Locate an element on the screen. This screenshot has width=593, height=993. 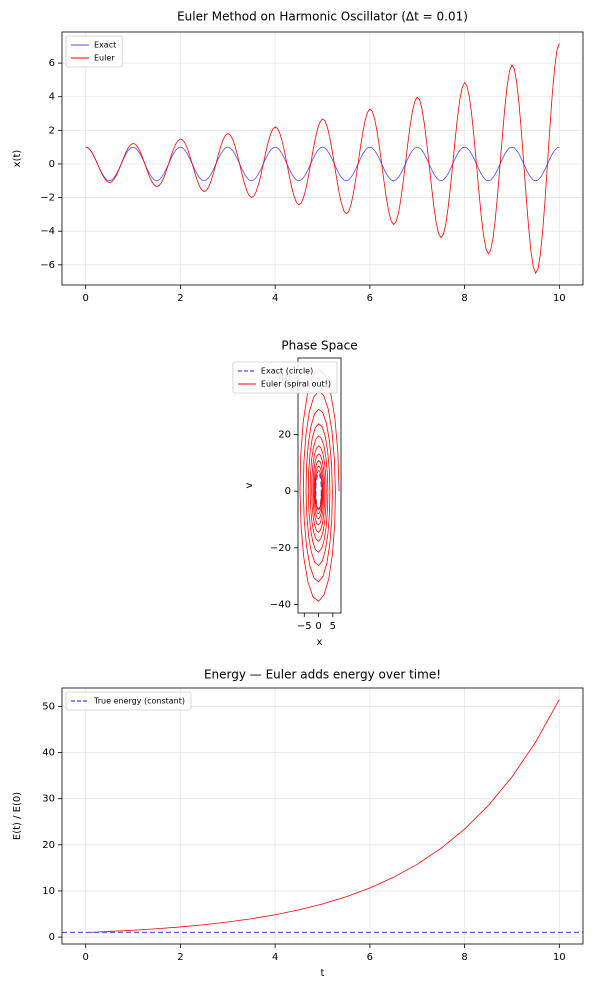
y-tick-label: −6 is located at coordinates (47, 265).